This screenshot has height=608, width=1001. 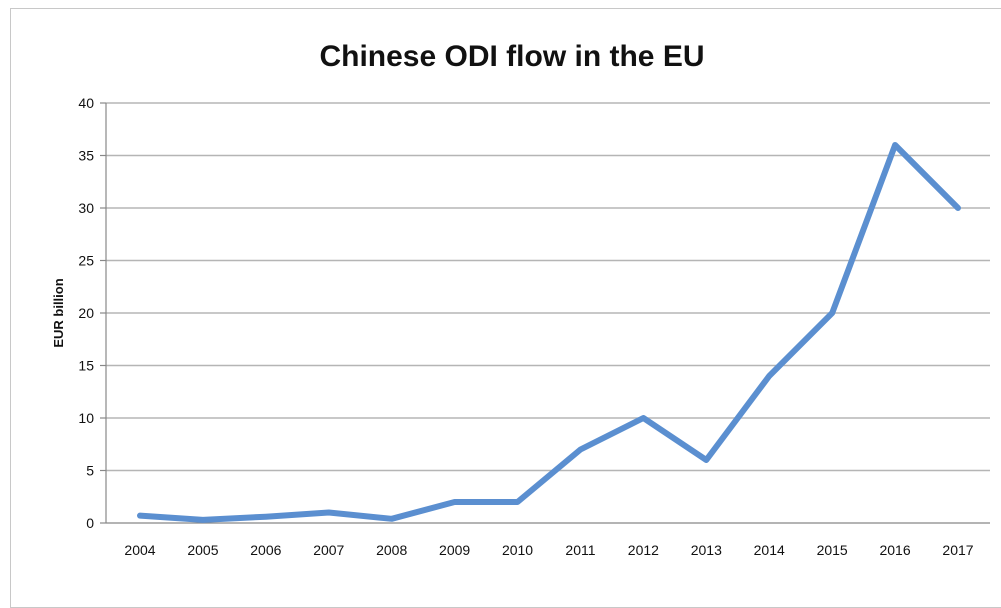 I want to click on x-tick-label: 2005, so click(x=202, y=550).